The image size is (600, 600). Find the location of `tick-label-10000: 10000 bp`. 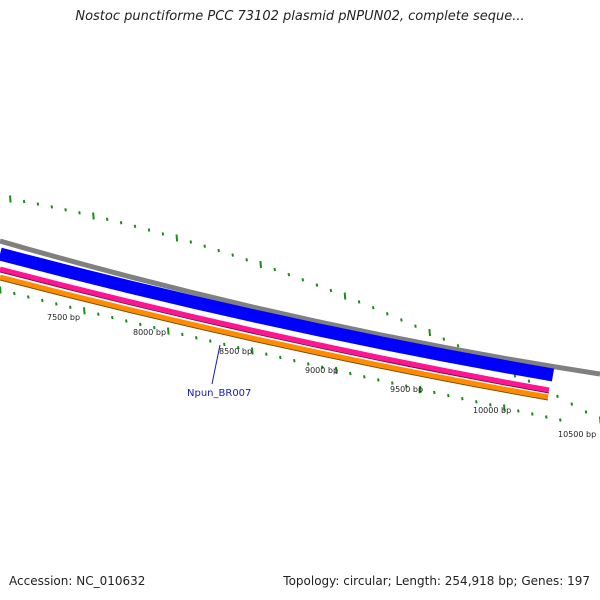

tick-label-10000: 10000 bp is located at coordinates (492, 410).